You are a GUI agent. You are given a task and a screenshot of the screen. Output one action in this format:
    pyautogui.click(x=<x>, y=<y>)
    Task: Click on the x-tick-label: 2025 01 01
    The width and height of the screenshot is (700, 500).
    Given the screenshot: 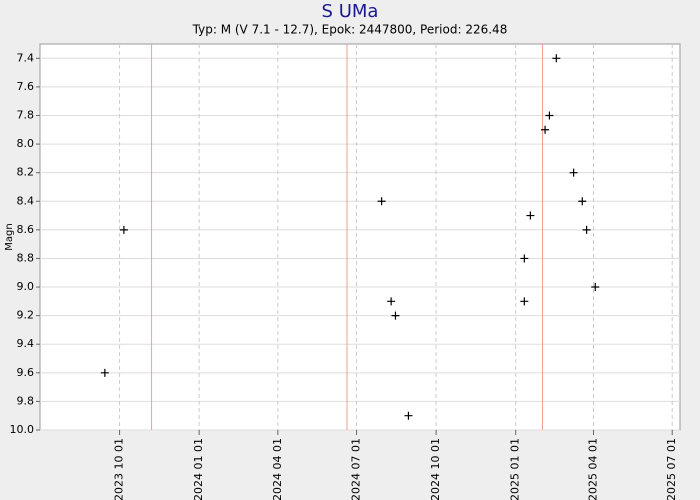 What is the action you would take?
    pyautogui.click(x=515, y=469)
    